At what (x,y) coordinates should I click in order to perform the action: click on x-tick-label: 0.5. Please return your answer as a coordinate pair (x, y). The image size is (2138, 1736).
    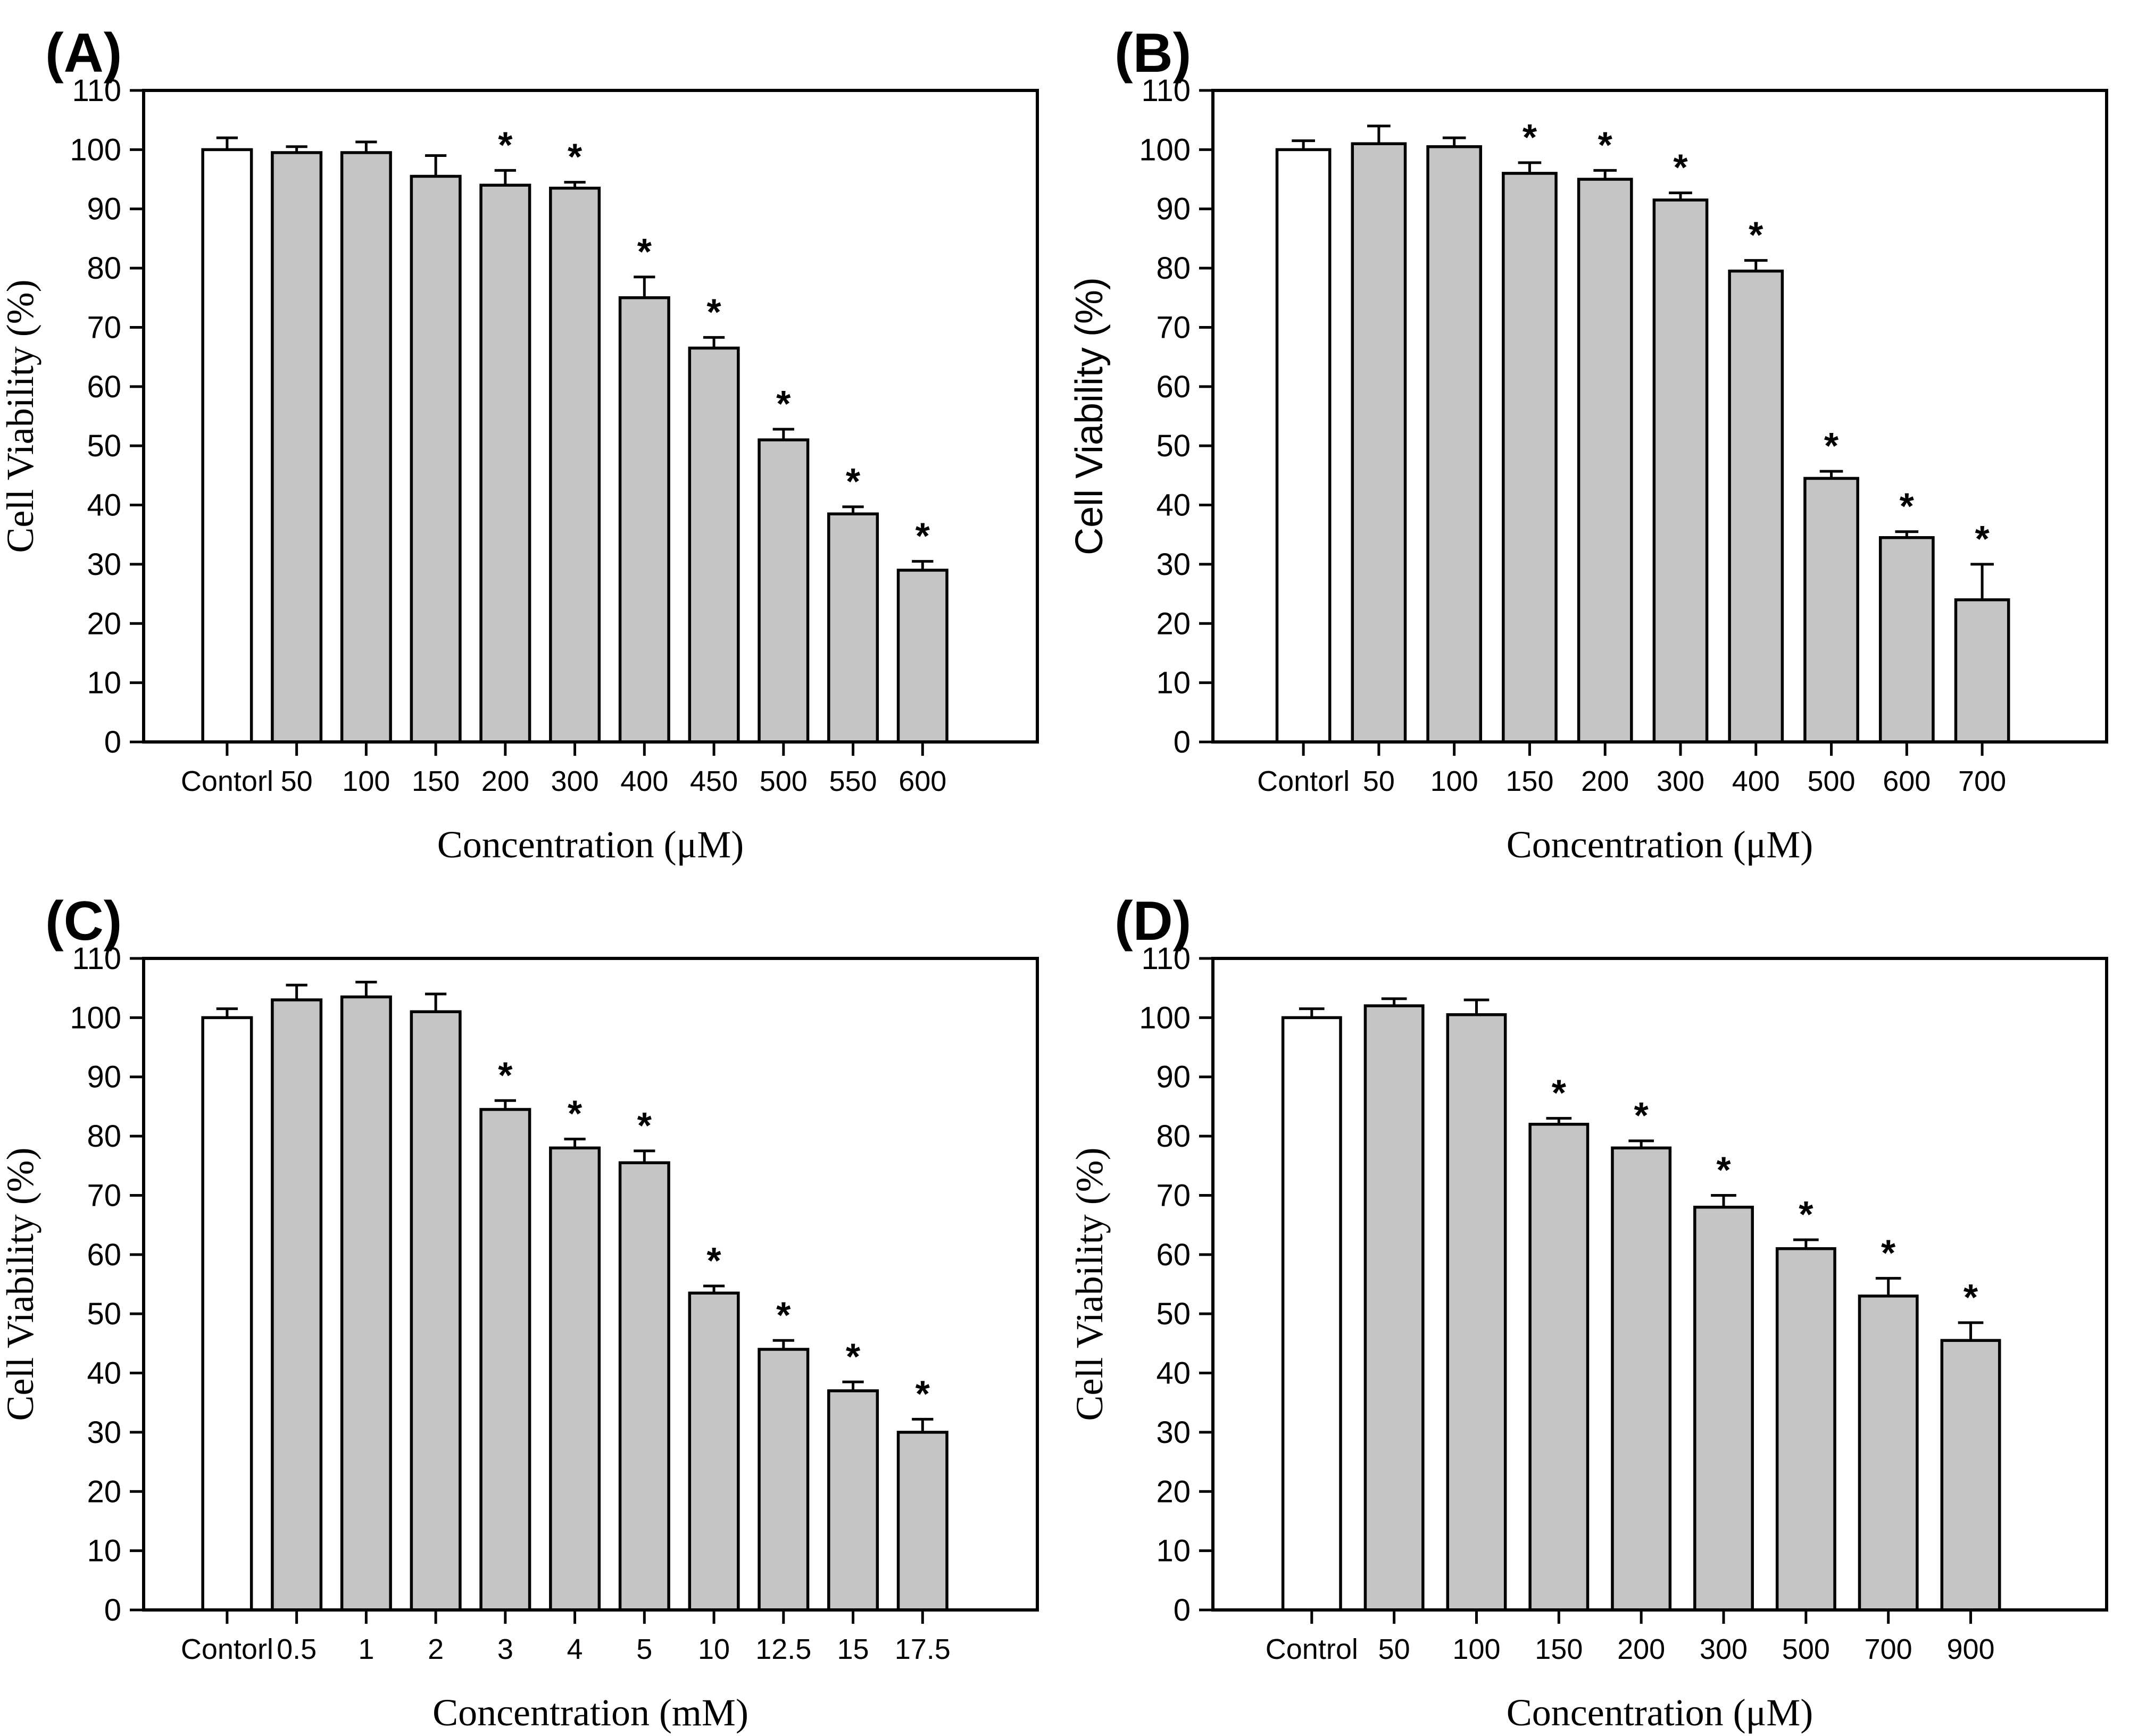
    Looking at the image, I should click on (297, 1649).